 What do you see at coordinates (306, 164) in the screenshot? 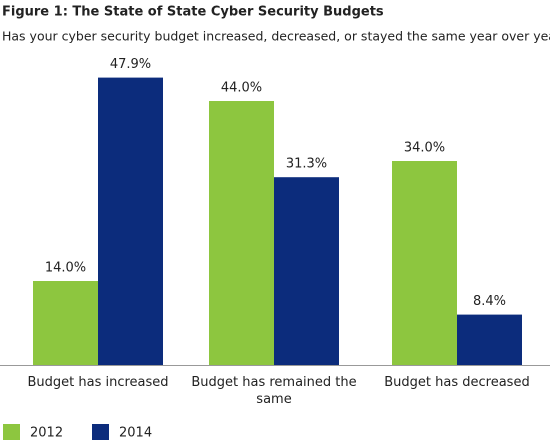
I see `value-label: 31.3%` at bounding box center [306, 164].